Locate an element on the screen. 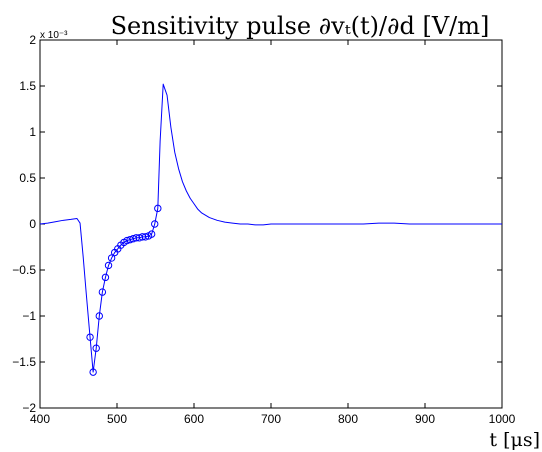 The height and width of the screenshot is (452, 542). x-tick-label: 600 is located at coordinates (194, 419).